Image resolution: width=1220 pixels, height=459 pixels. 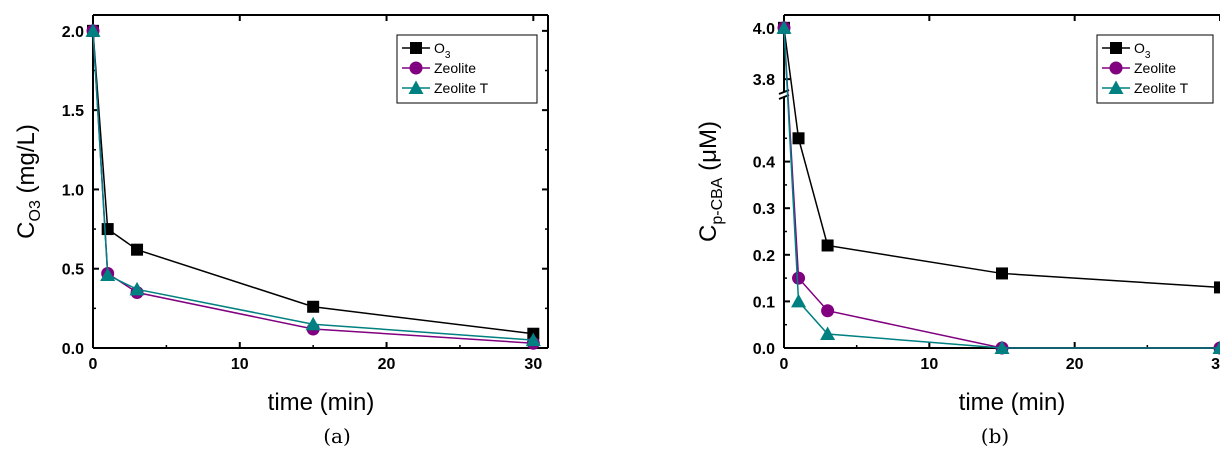 What do you see at coordinates (764, 80) in the screenshot?
I see `y-tick-label: 3.8` at bounding box center [764, 80].